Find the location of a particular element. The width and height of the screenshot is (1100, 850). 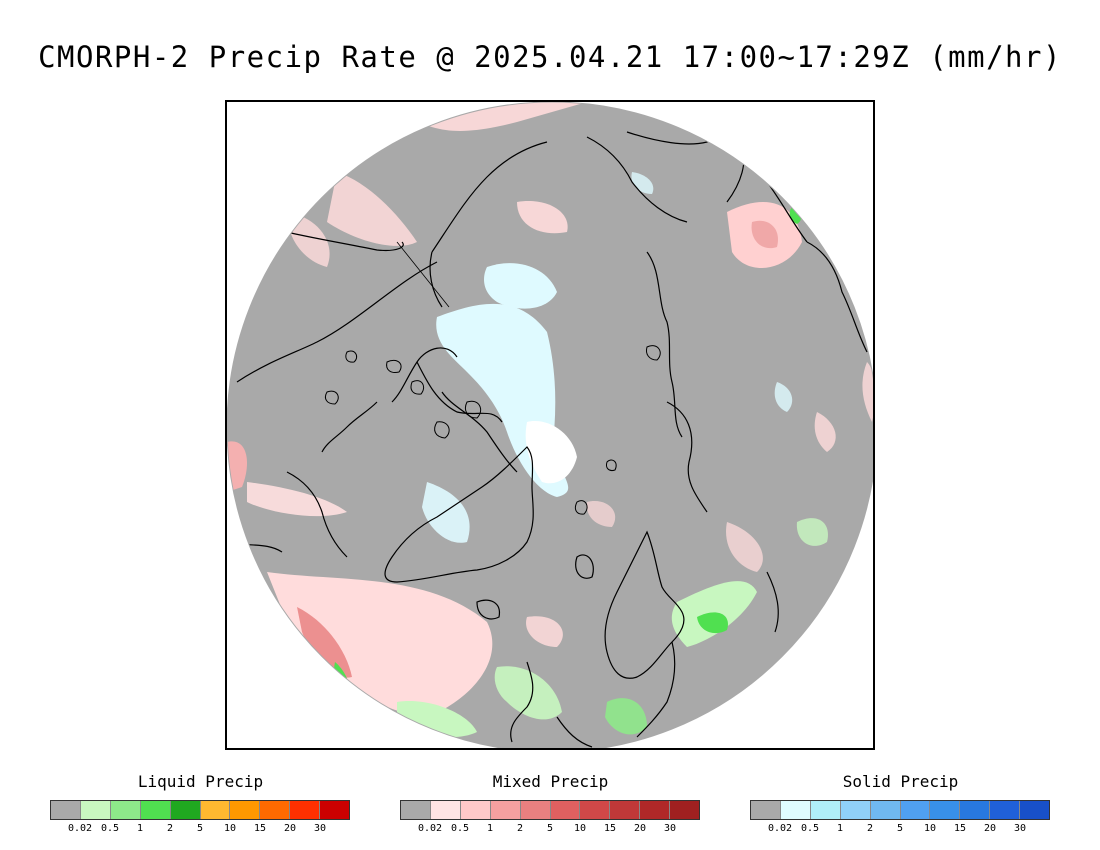

legend-title: Mixed Precip is located at coordinates (550, 781).